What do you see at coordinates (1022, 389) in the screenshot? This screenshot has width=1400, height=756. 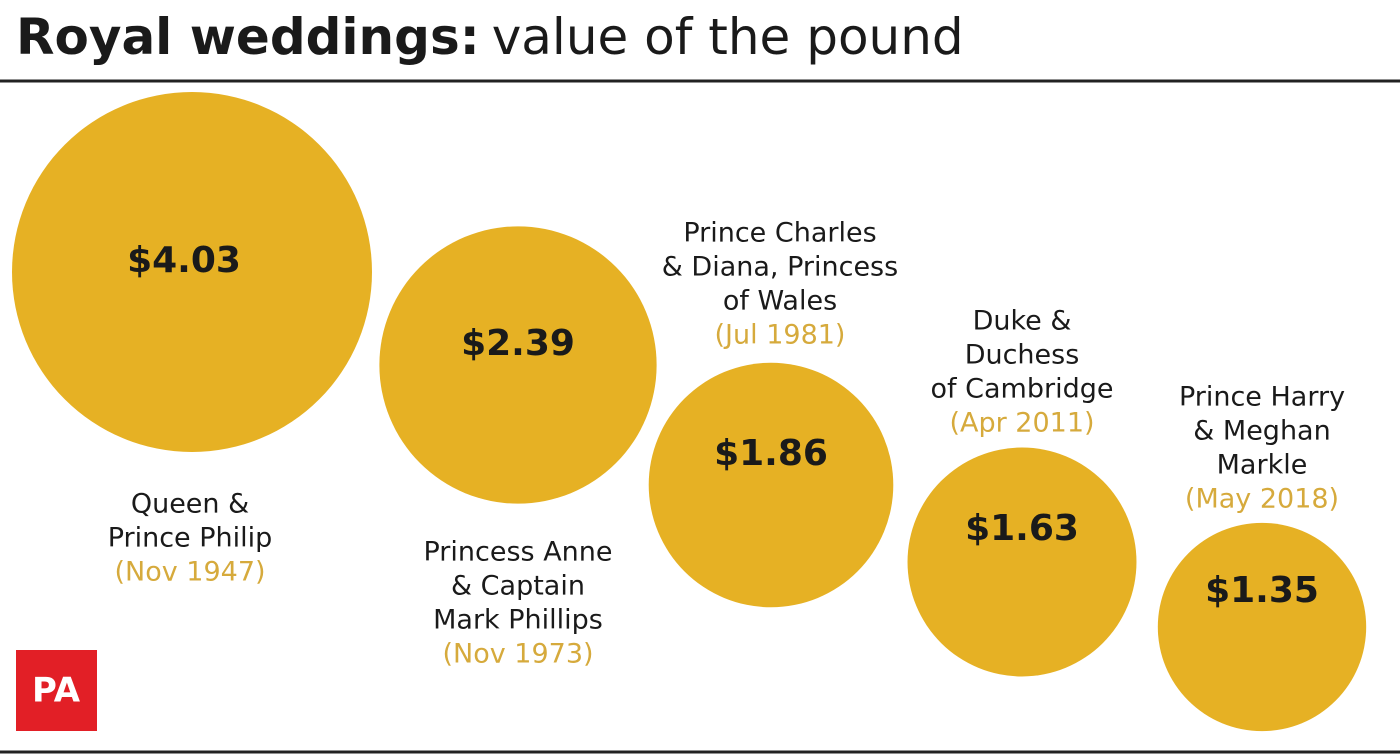 I see `caption: of Cambridge` at bounding box center [1022, 389].